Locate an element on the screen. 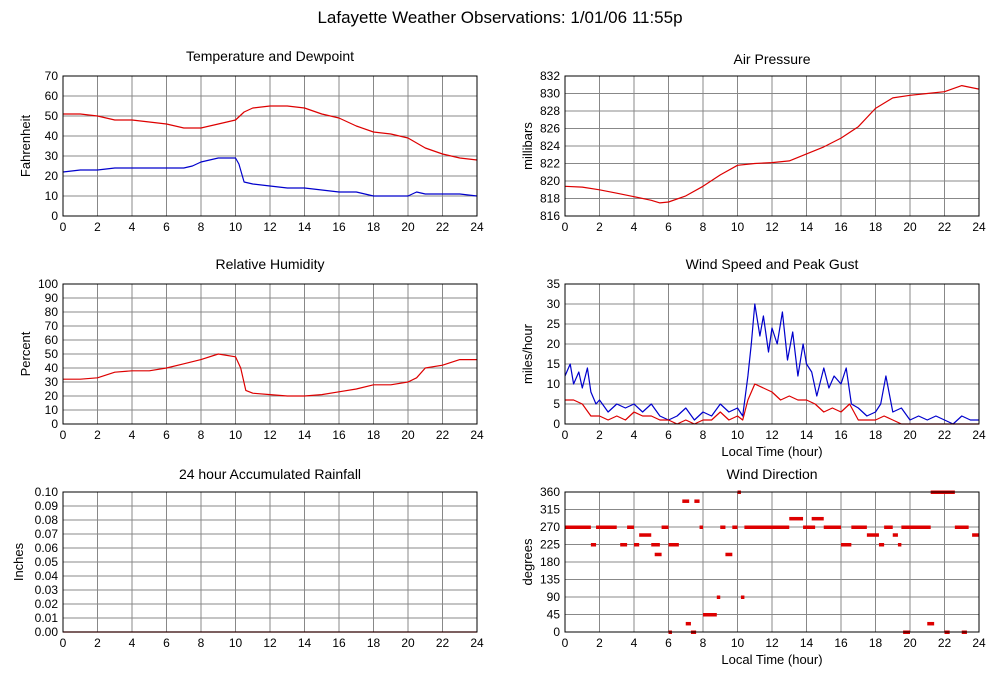 The height and width of the screenshot is (680, 1000). y-axis-label: miles/hour is located at coordinates (527, 353).